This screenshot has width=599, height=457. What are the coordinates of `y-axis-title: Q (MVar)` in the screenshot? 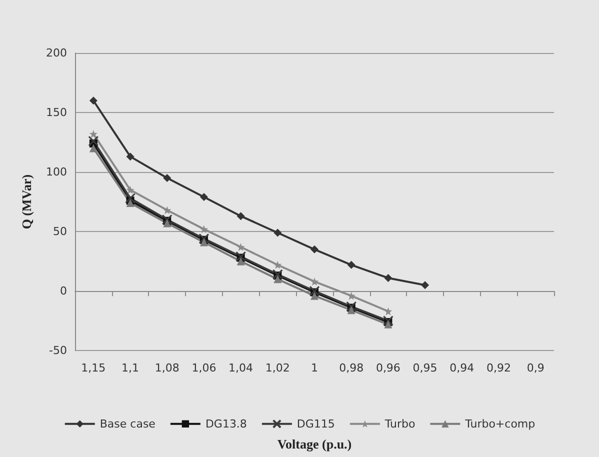 It's located at (26, 202).